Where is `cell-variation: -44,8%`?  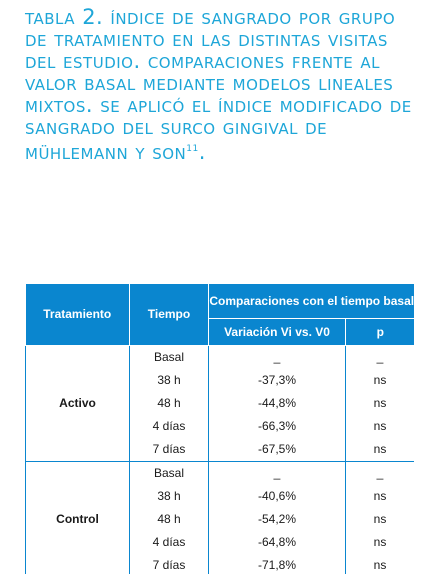 cell-variation: -44,8% is located at coordinates (277, 403).